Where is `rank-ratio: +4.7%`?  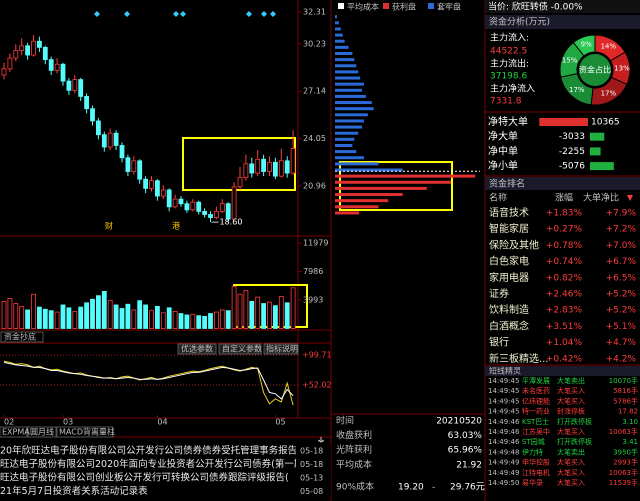 rank-ratio: +4.7% is located at coordinates (621, 343).